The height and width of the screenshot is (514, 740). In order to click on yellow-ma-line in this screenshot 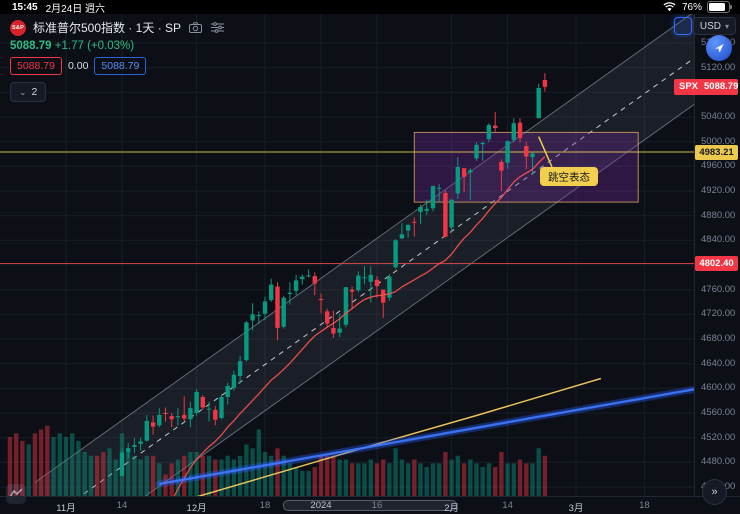, I will do `click(399, 437)`.